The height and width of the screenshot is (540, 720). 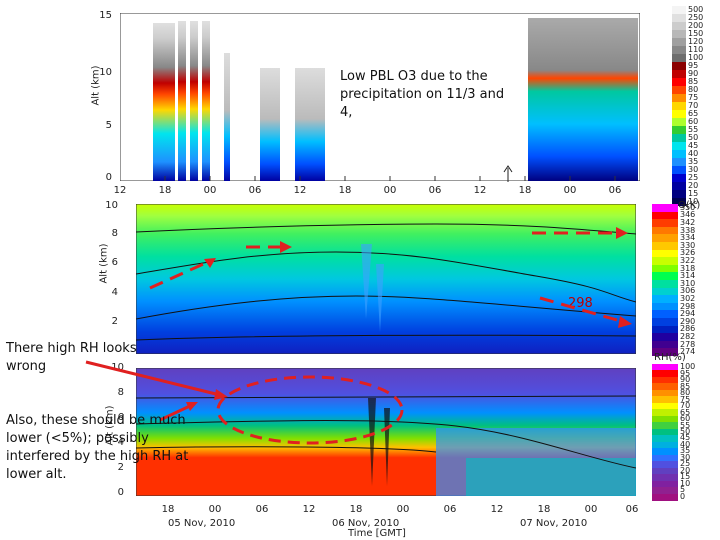 I want to click on colorbar-tick-label: 350, so click(x=688, y=207).